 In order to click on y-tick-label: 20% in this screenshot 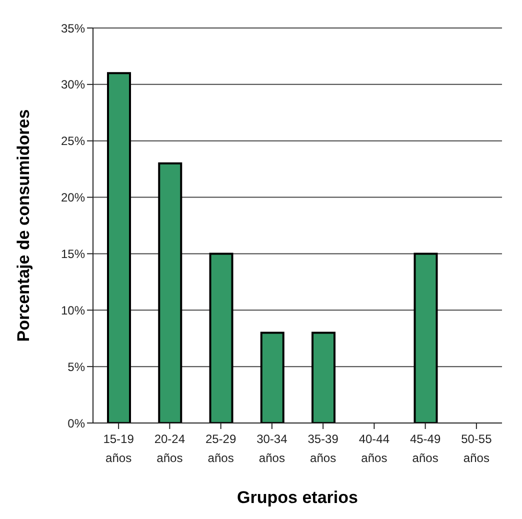, I will do `click(73, 197)`.